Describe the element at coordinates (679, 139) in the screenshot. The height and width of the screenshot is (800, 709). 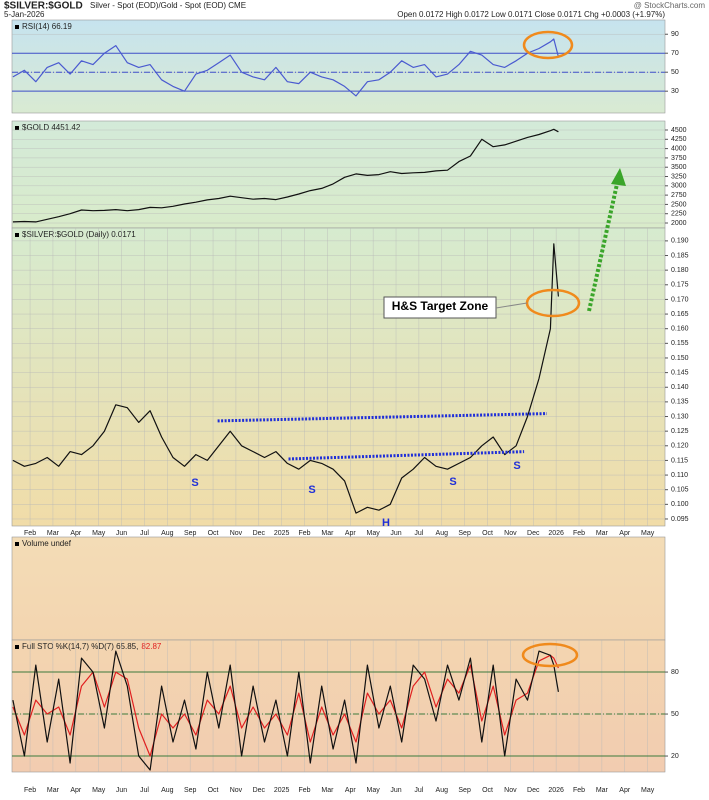
I see `y-tick-label: 4250` at that location.